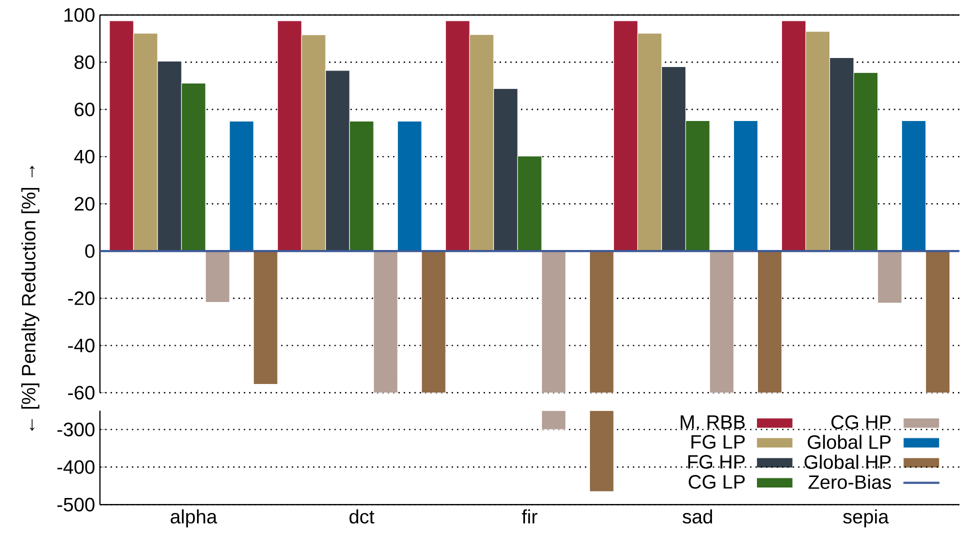 The image size is (960, 545). Describe the element at coordinates (861, 422) in the screenshot. I see `legend-label: CG HP` at that location.